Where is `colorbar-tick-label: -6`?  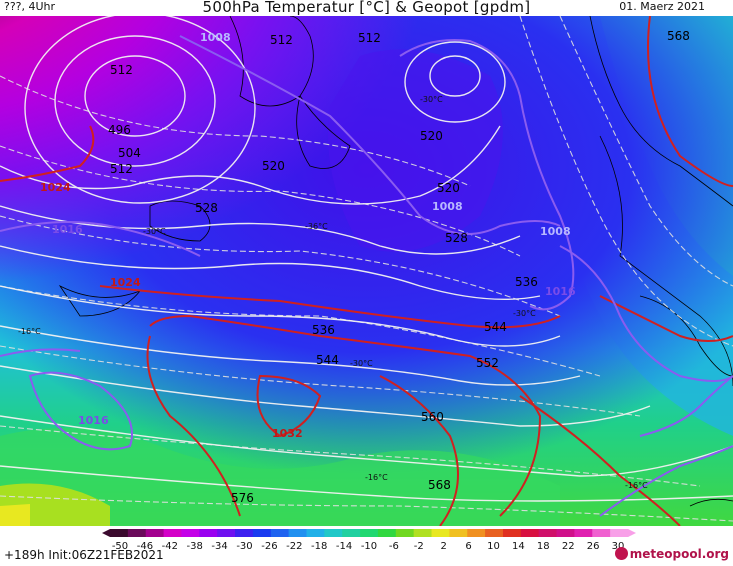
colorbar-tick-label: -6 is located at coordinates (394, 546).